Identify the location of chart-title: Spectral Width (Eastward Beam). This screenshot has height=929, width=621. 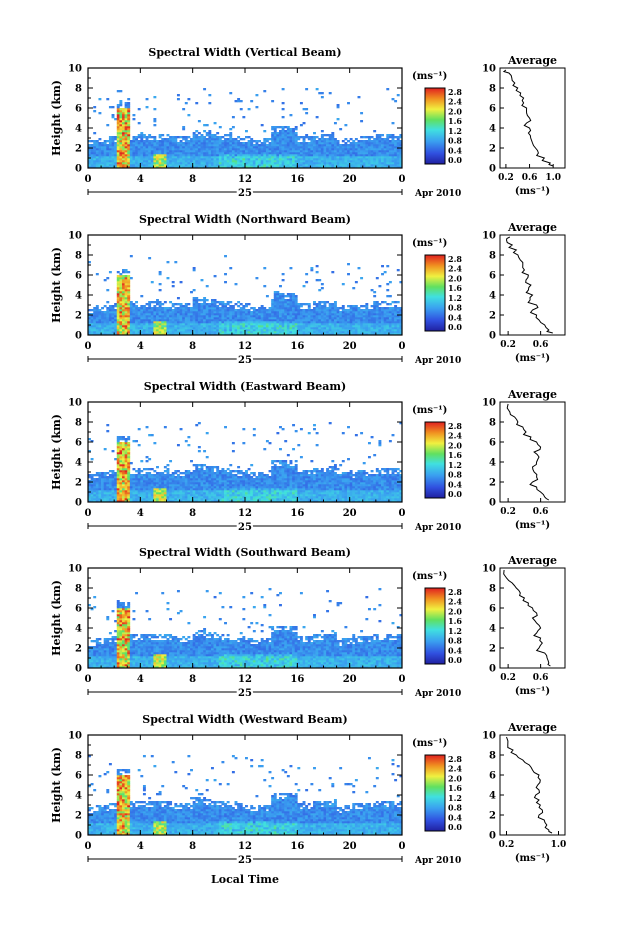
(245, 386).